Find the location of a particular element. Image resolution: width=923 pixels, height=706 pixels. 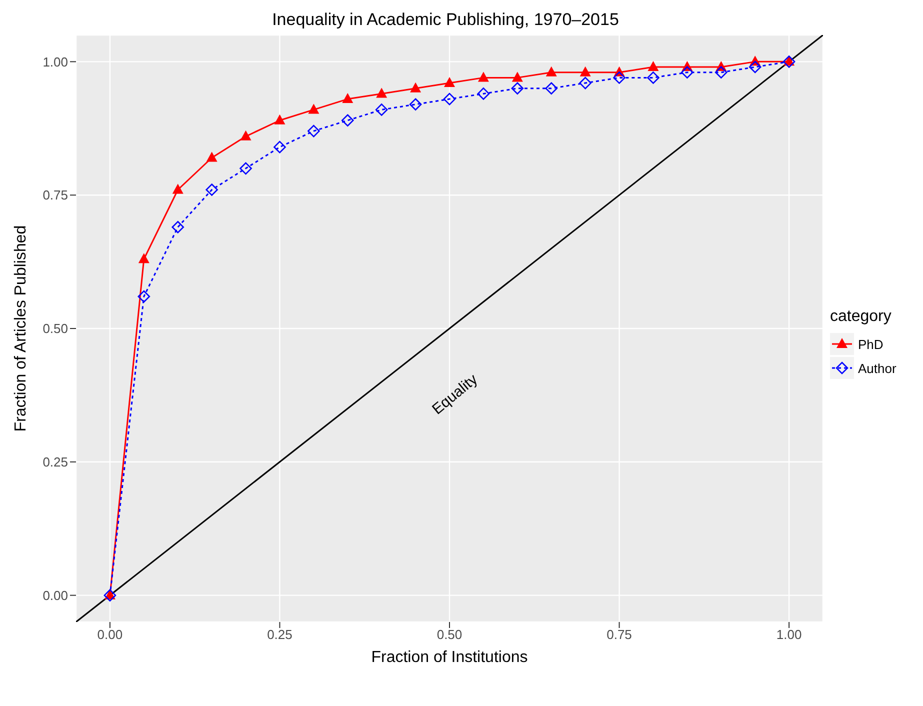

y-tick-label: 0.75 is located at coordinates (55, 195).